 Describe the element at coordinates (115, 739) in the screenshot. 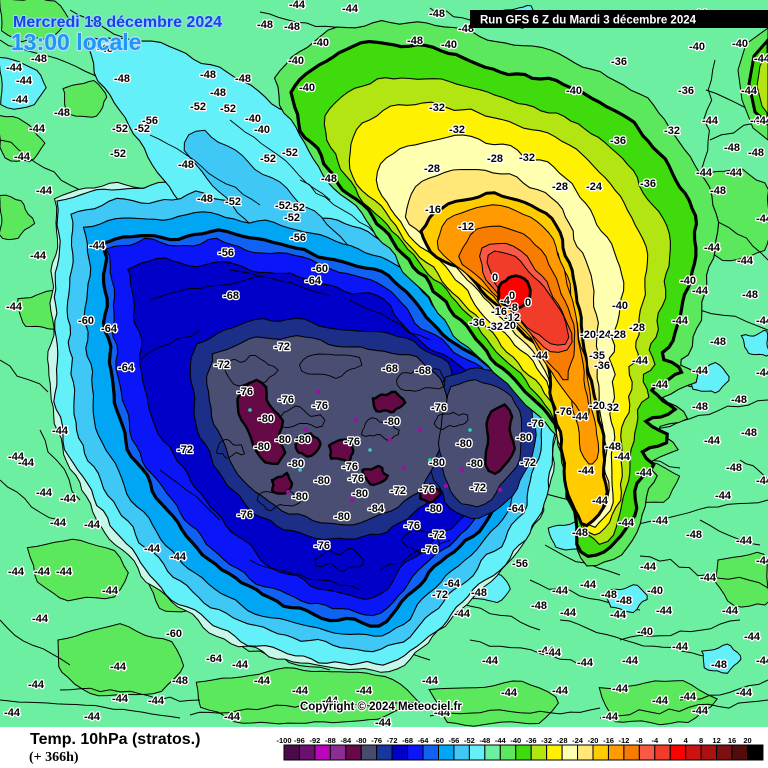

I see `svg-text: Temp. 10hPa (stratos.)` at that location.